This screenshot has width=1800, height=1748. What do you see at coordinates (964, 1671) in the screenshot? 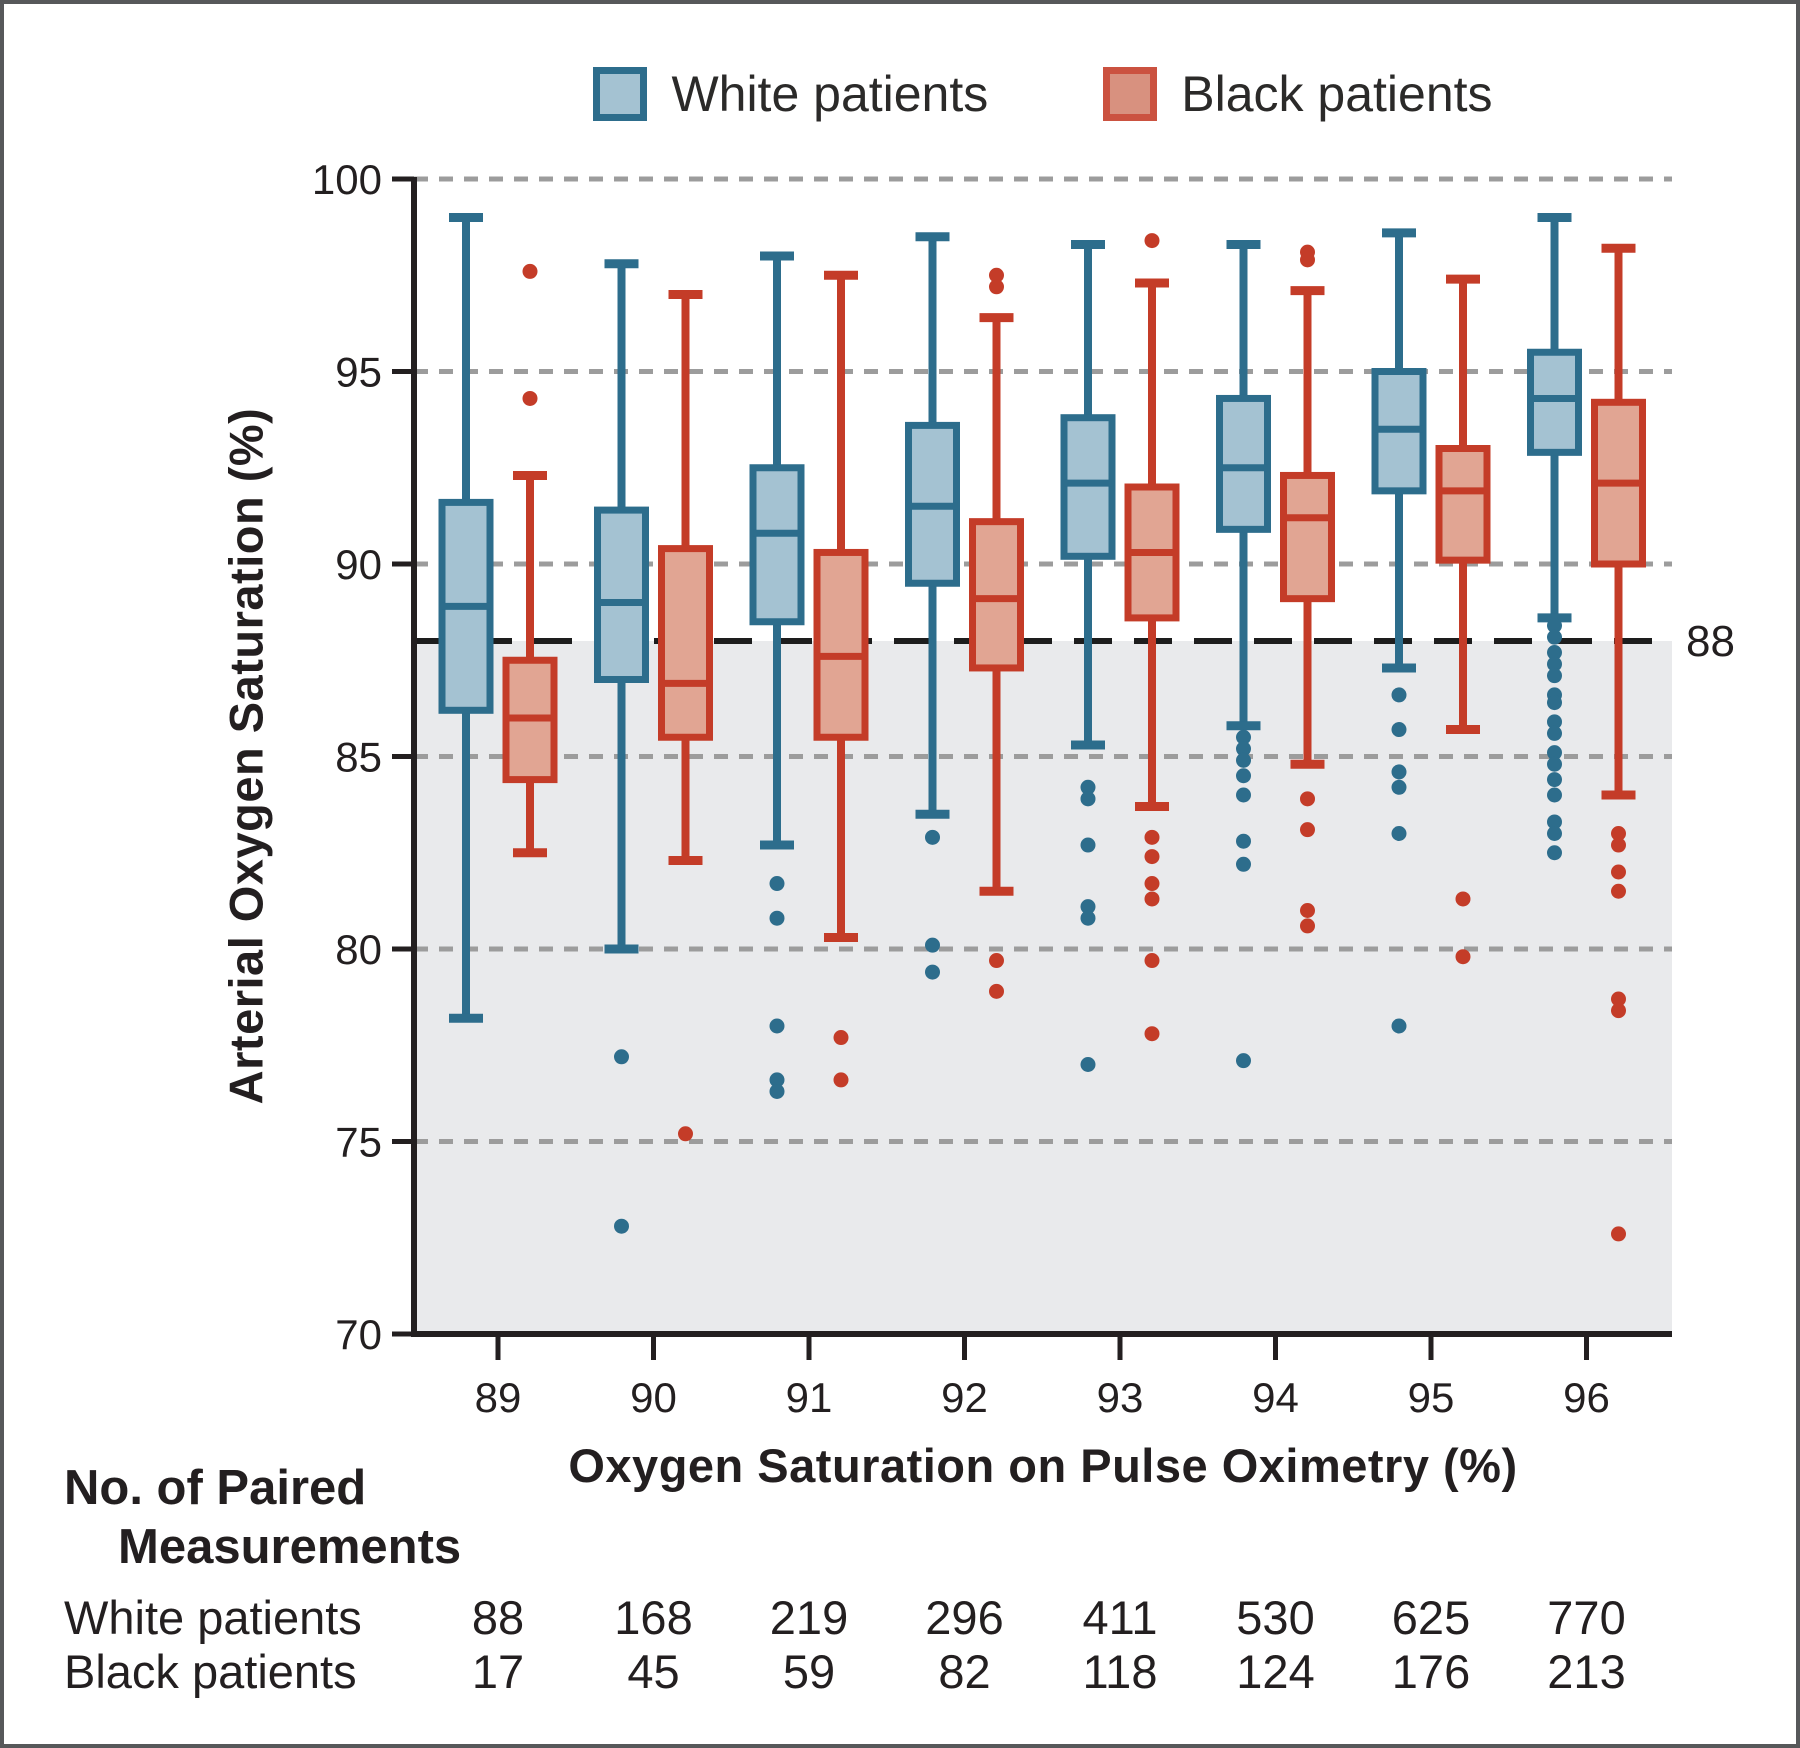
I see `table-cell-black-92: 82` at bounding box center [964, 1671].